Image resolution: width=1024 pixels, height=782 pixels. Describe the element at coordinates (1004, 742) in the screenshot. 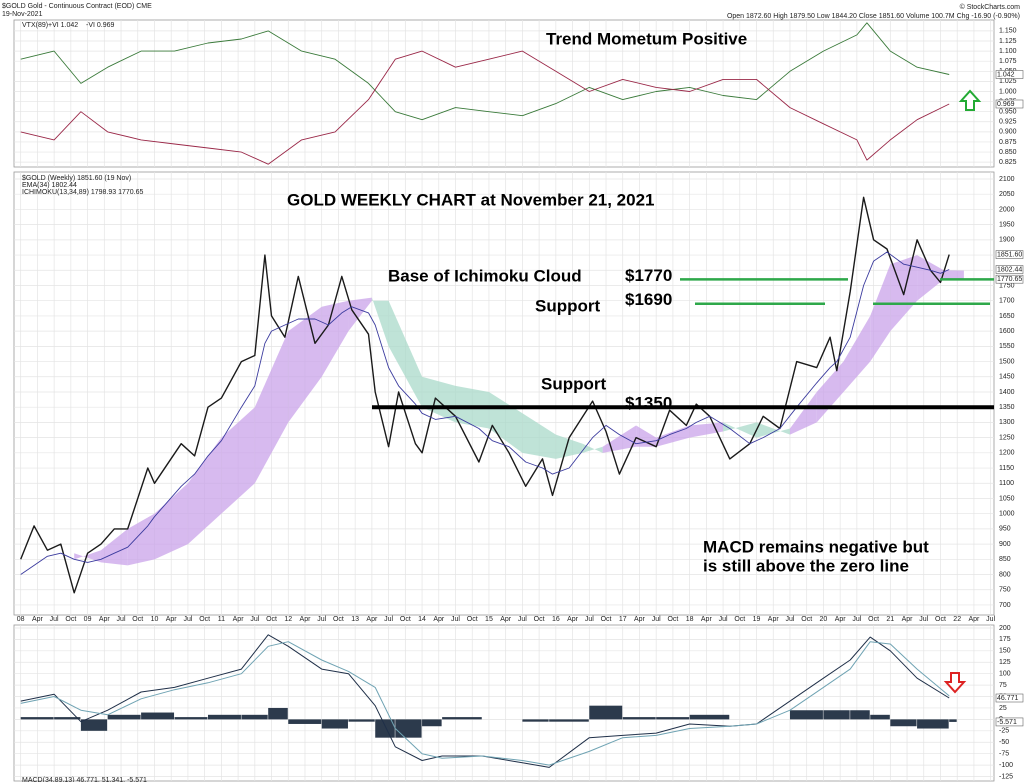

I see `y-tick-label: -50` at that location.